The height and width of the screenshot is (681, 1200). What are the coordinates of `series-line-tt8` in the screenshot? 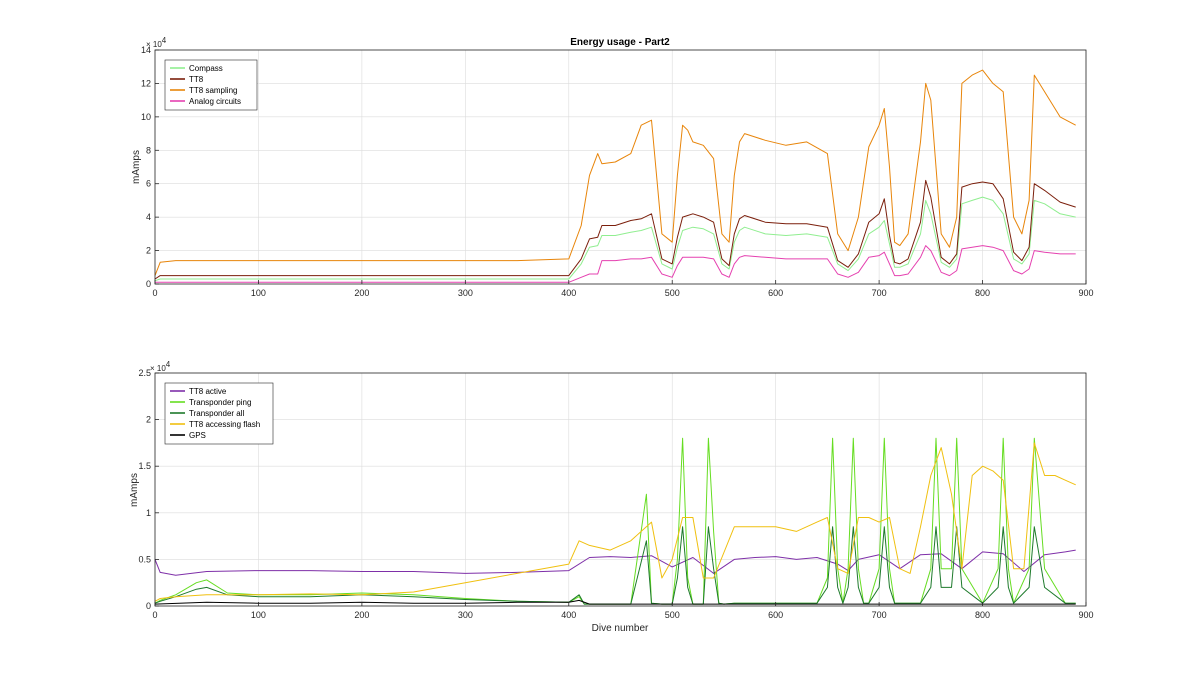 It's located at (615, 229).